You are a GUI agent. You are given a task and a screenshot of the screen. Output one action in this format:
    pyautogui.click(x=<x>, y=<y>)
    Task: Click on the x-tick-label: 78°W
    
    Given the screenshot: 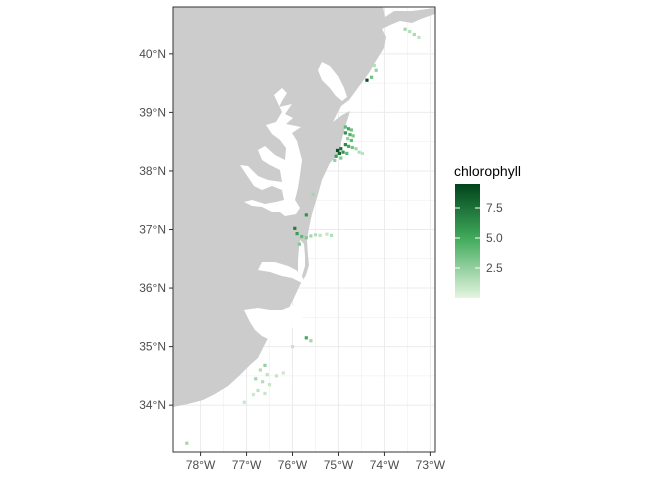 What is the action you would take?
    pyautogui.click(x=201, y=465)
    